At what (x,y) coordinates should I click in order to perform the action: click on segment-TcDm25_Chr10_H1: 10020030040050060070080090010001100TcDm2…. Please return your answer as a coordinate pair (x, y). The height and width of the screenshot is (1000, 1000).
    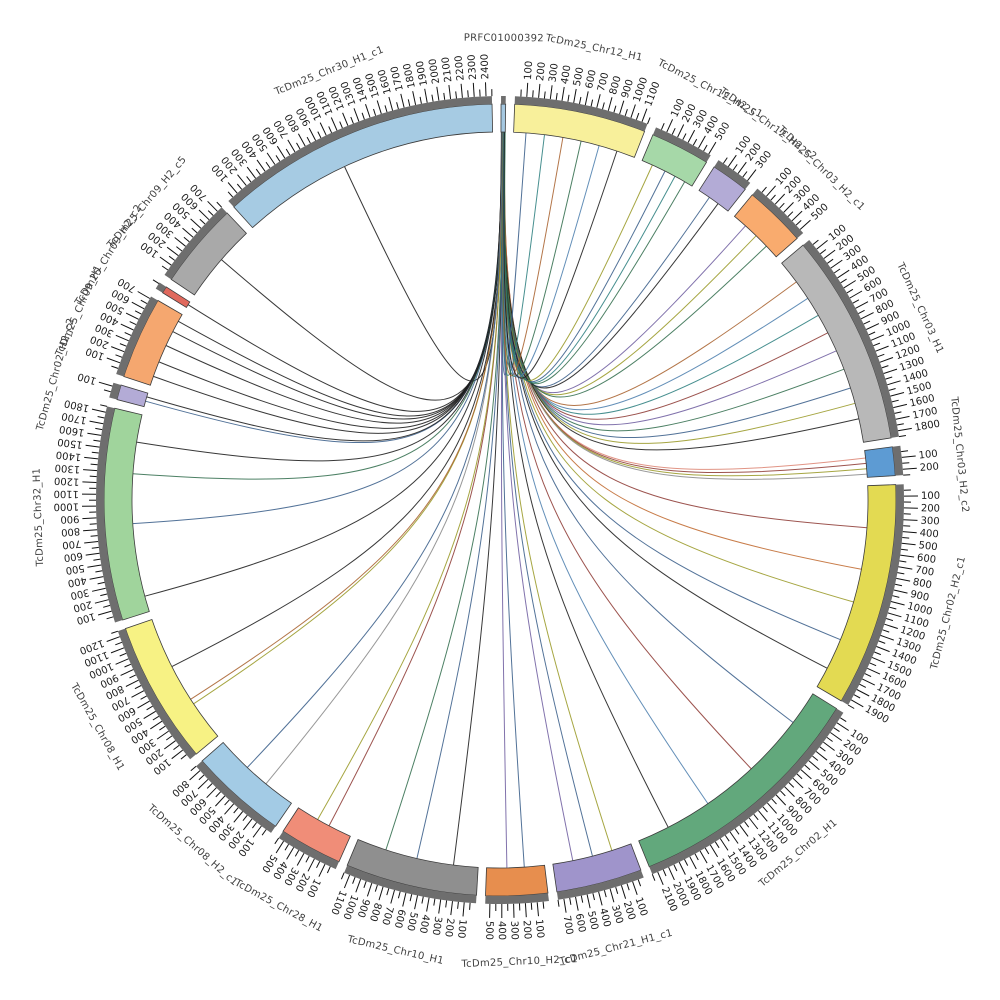
    Looking at the image, I should click on (403, 902).